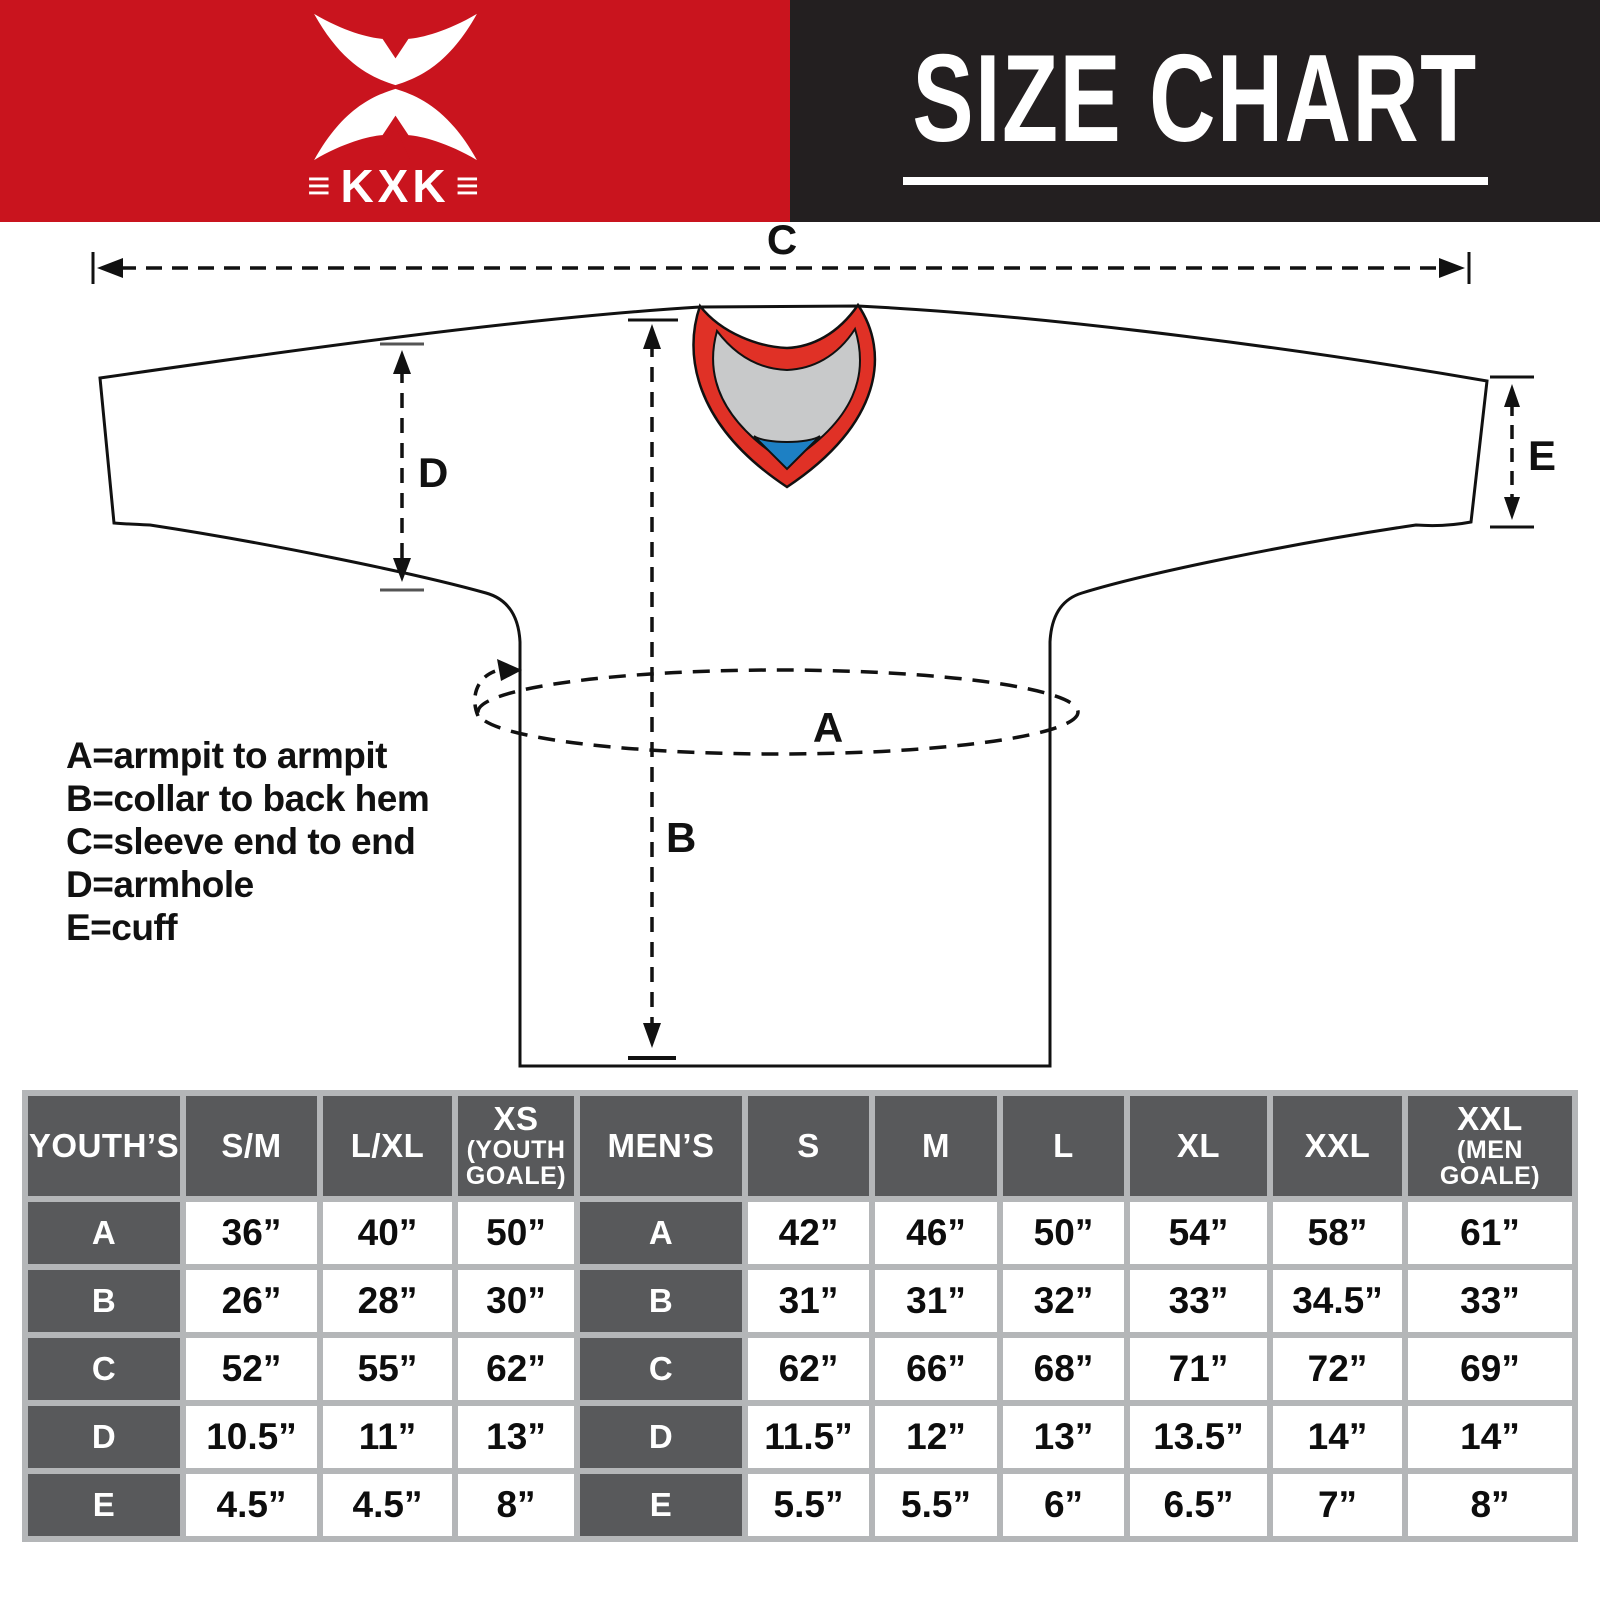 Image resolution: width=1600 pixels, height=1600 pixels. Describe the element at coordinates (110, 268) in the screenshot. I see `arrow-c-head-left` at that location.